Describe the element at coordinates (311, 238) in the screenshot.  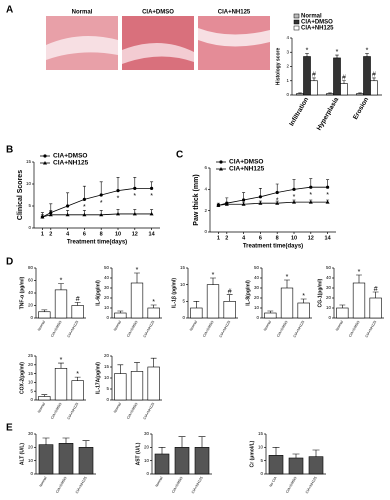
I see `x-tick-label: 12` at that location.